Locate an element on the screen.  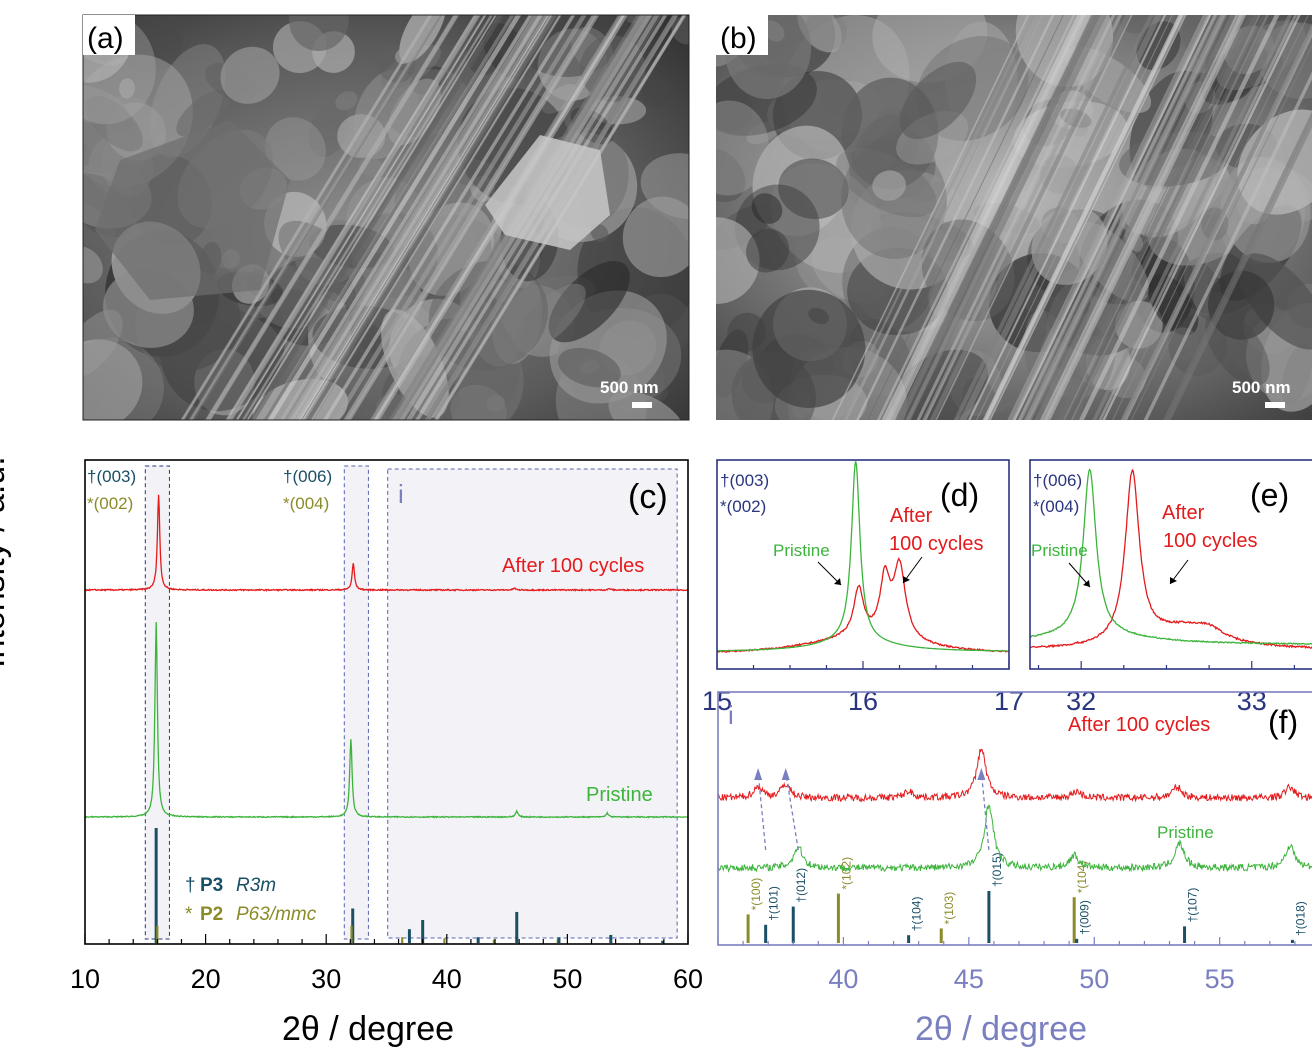
series-line-pristine-d is located at coordinates (863, 556).